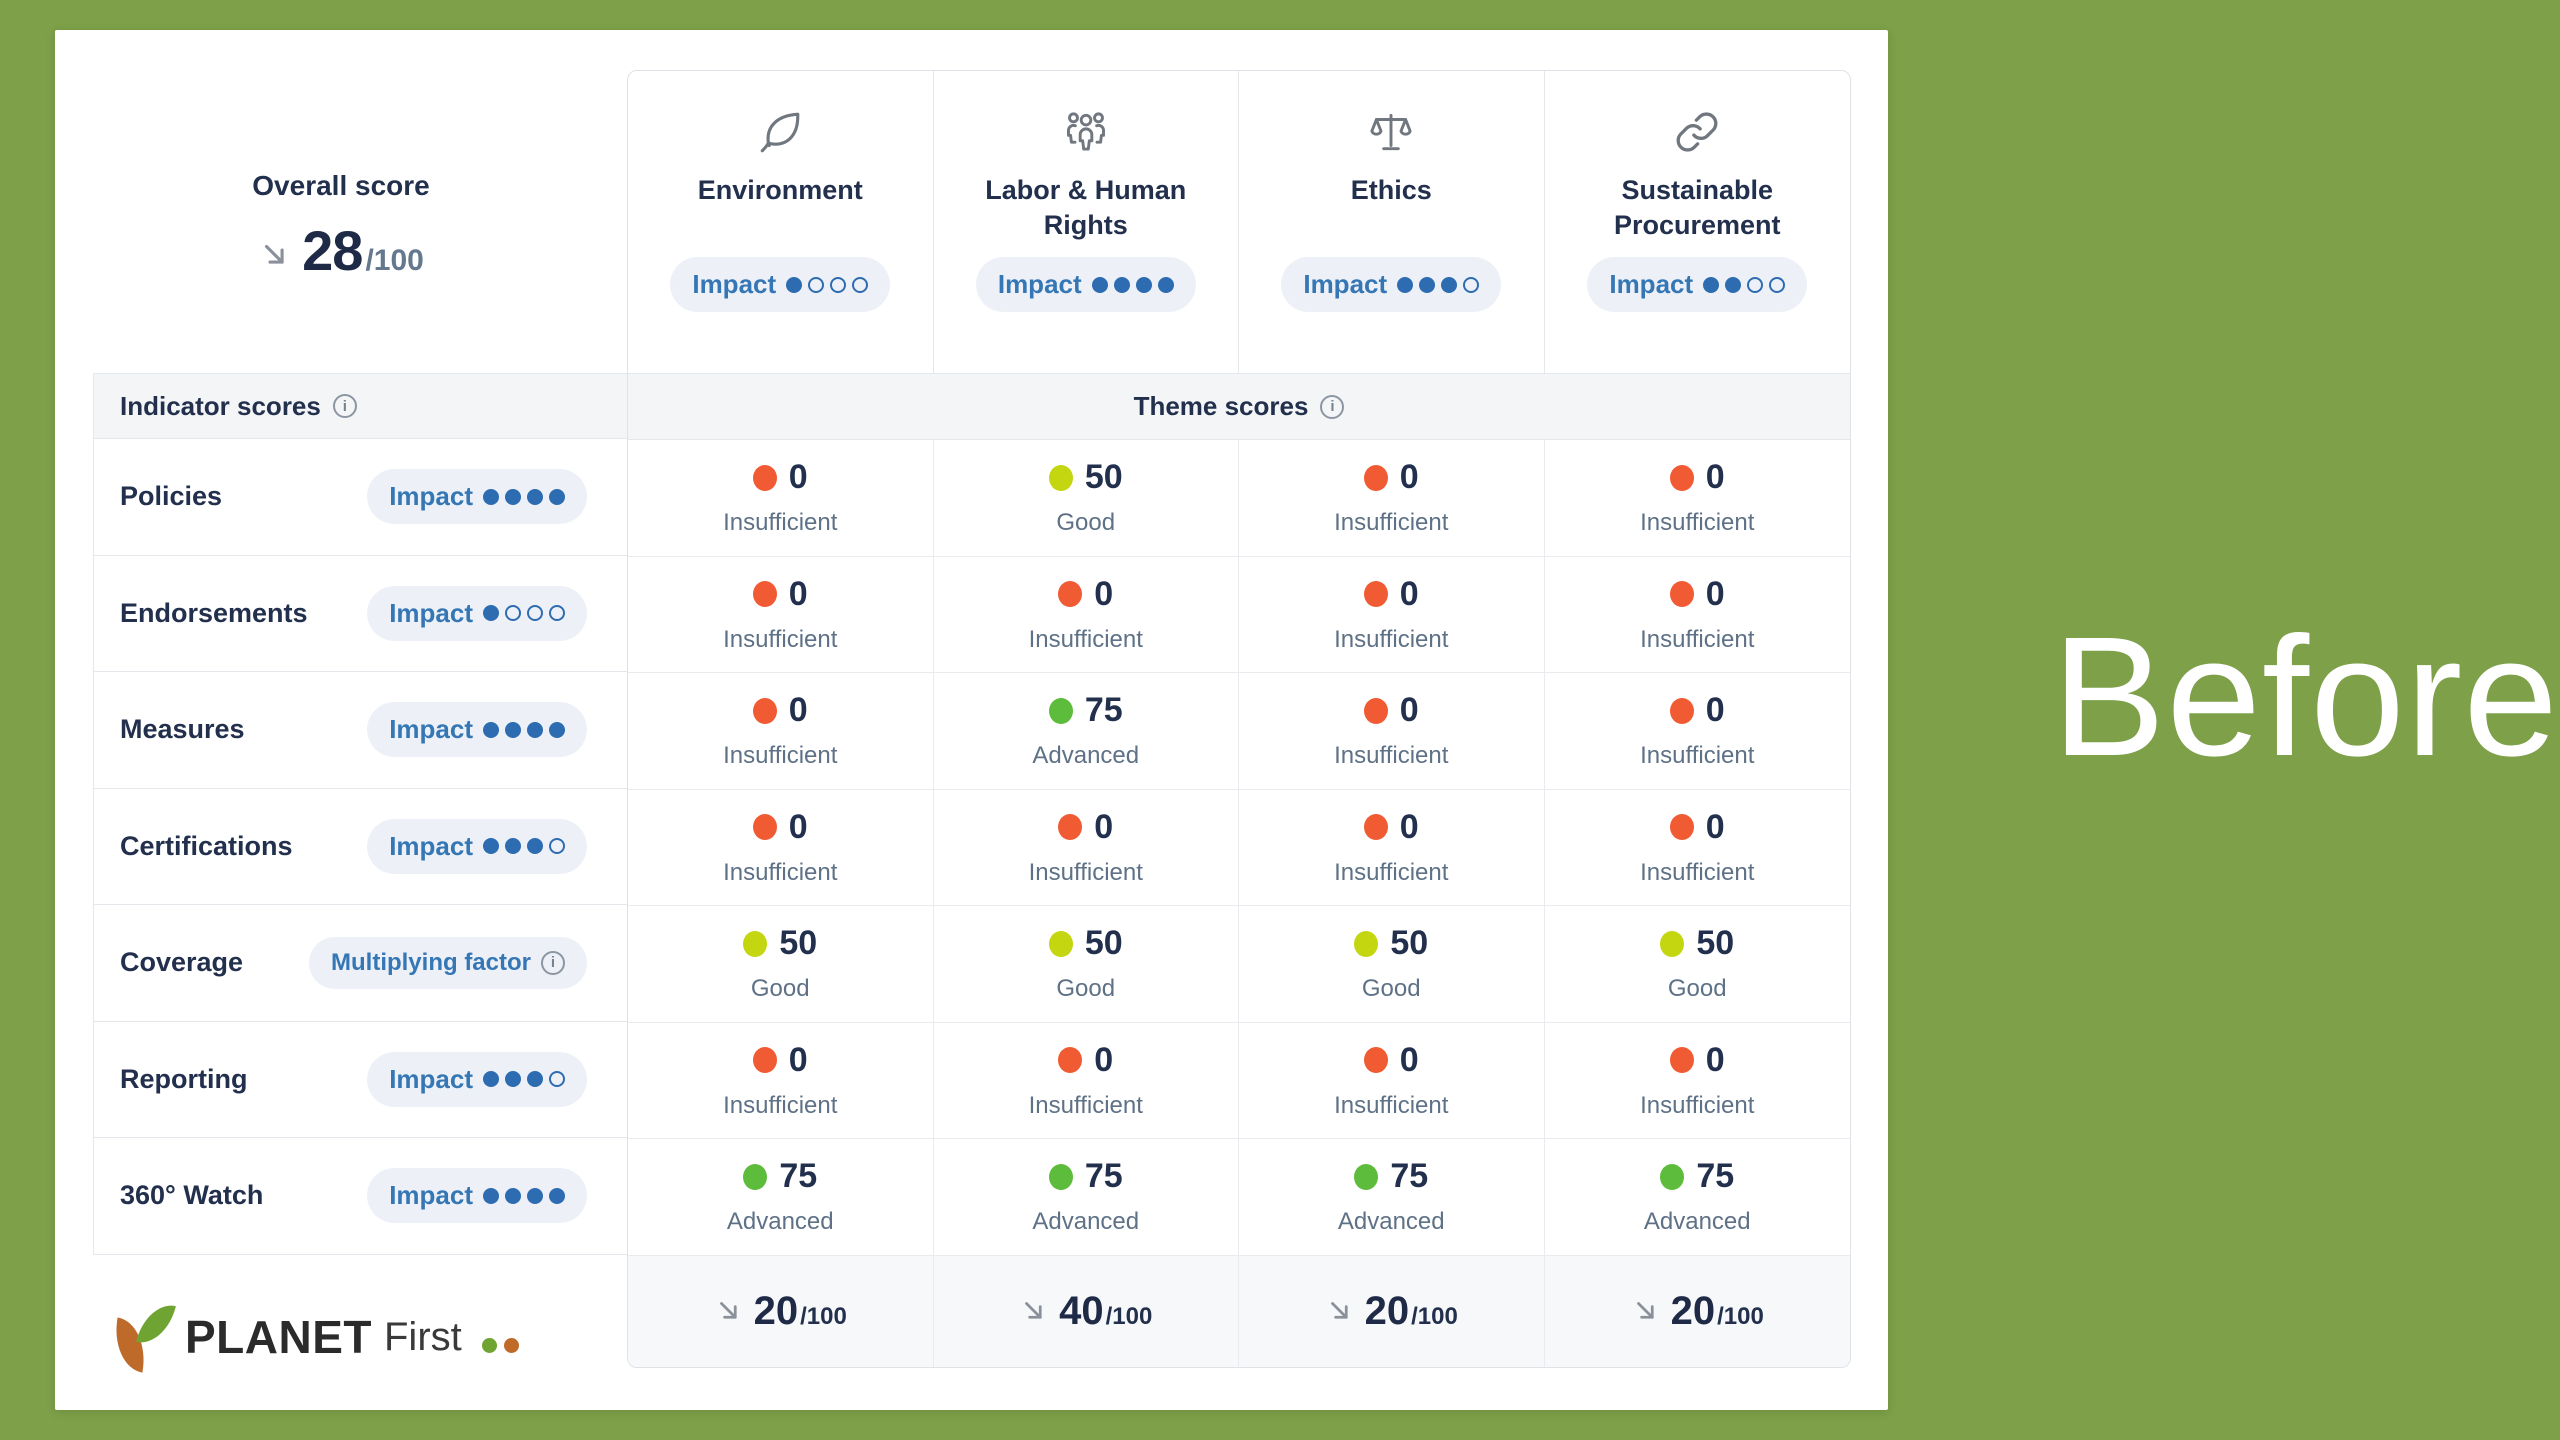 The height and width of the screenshot is (1440, 2560). I want to click on indicator-name: Policies, so click(171, 496).